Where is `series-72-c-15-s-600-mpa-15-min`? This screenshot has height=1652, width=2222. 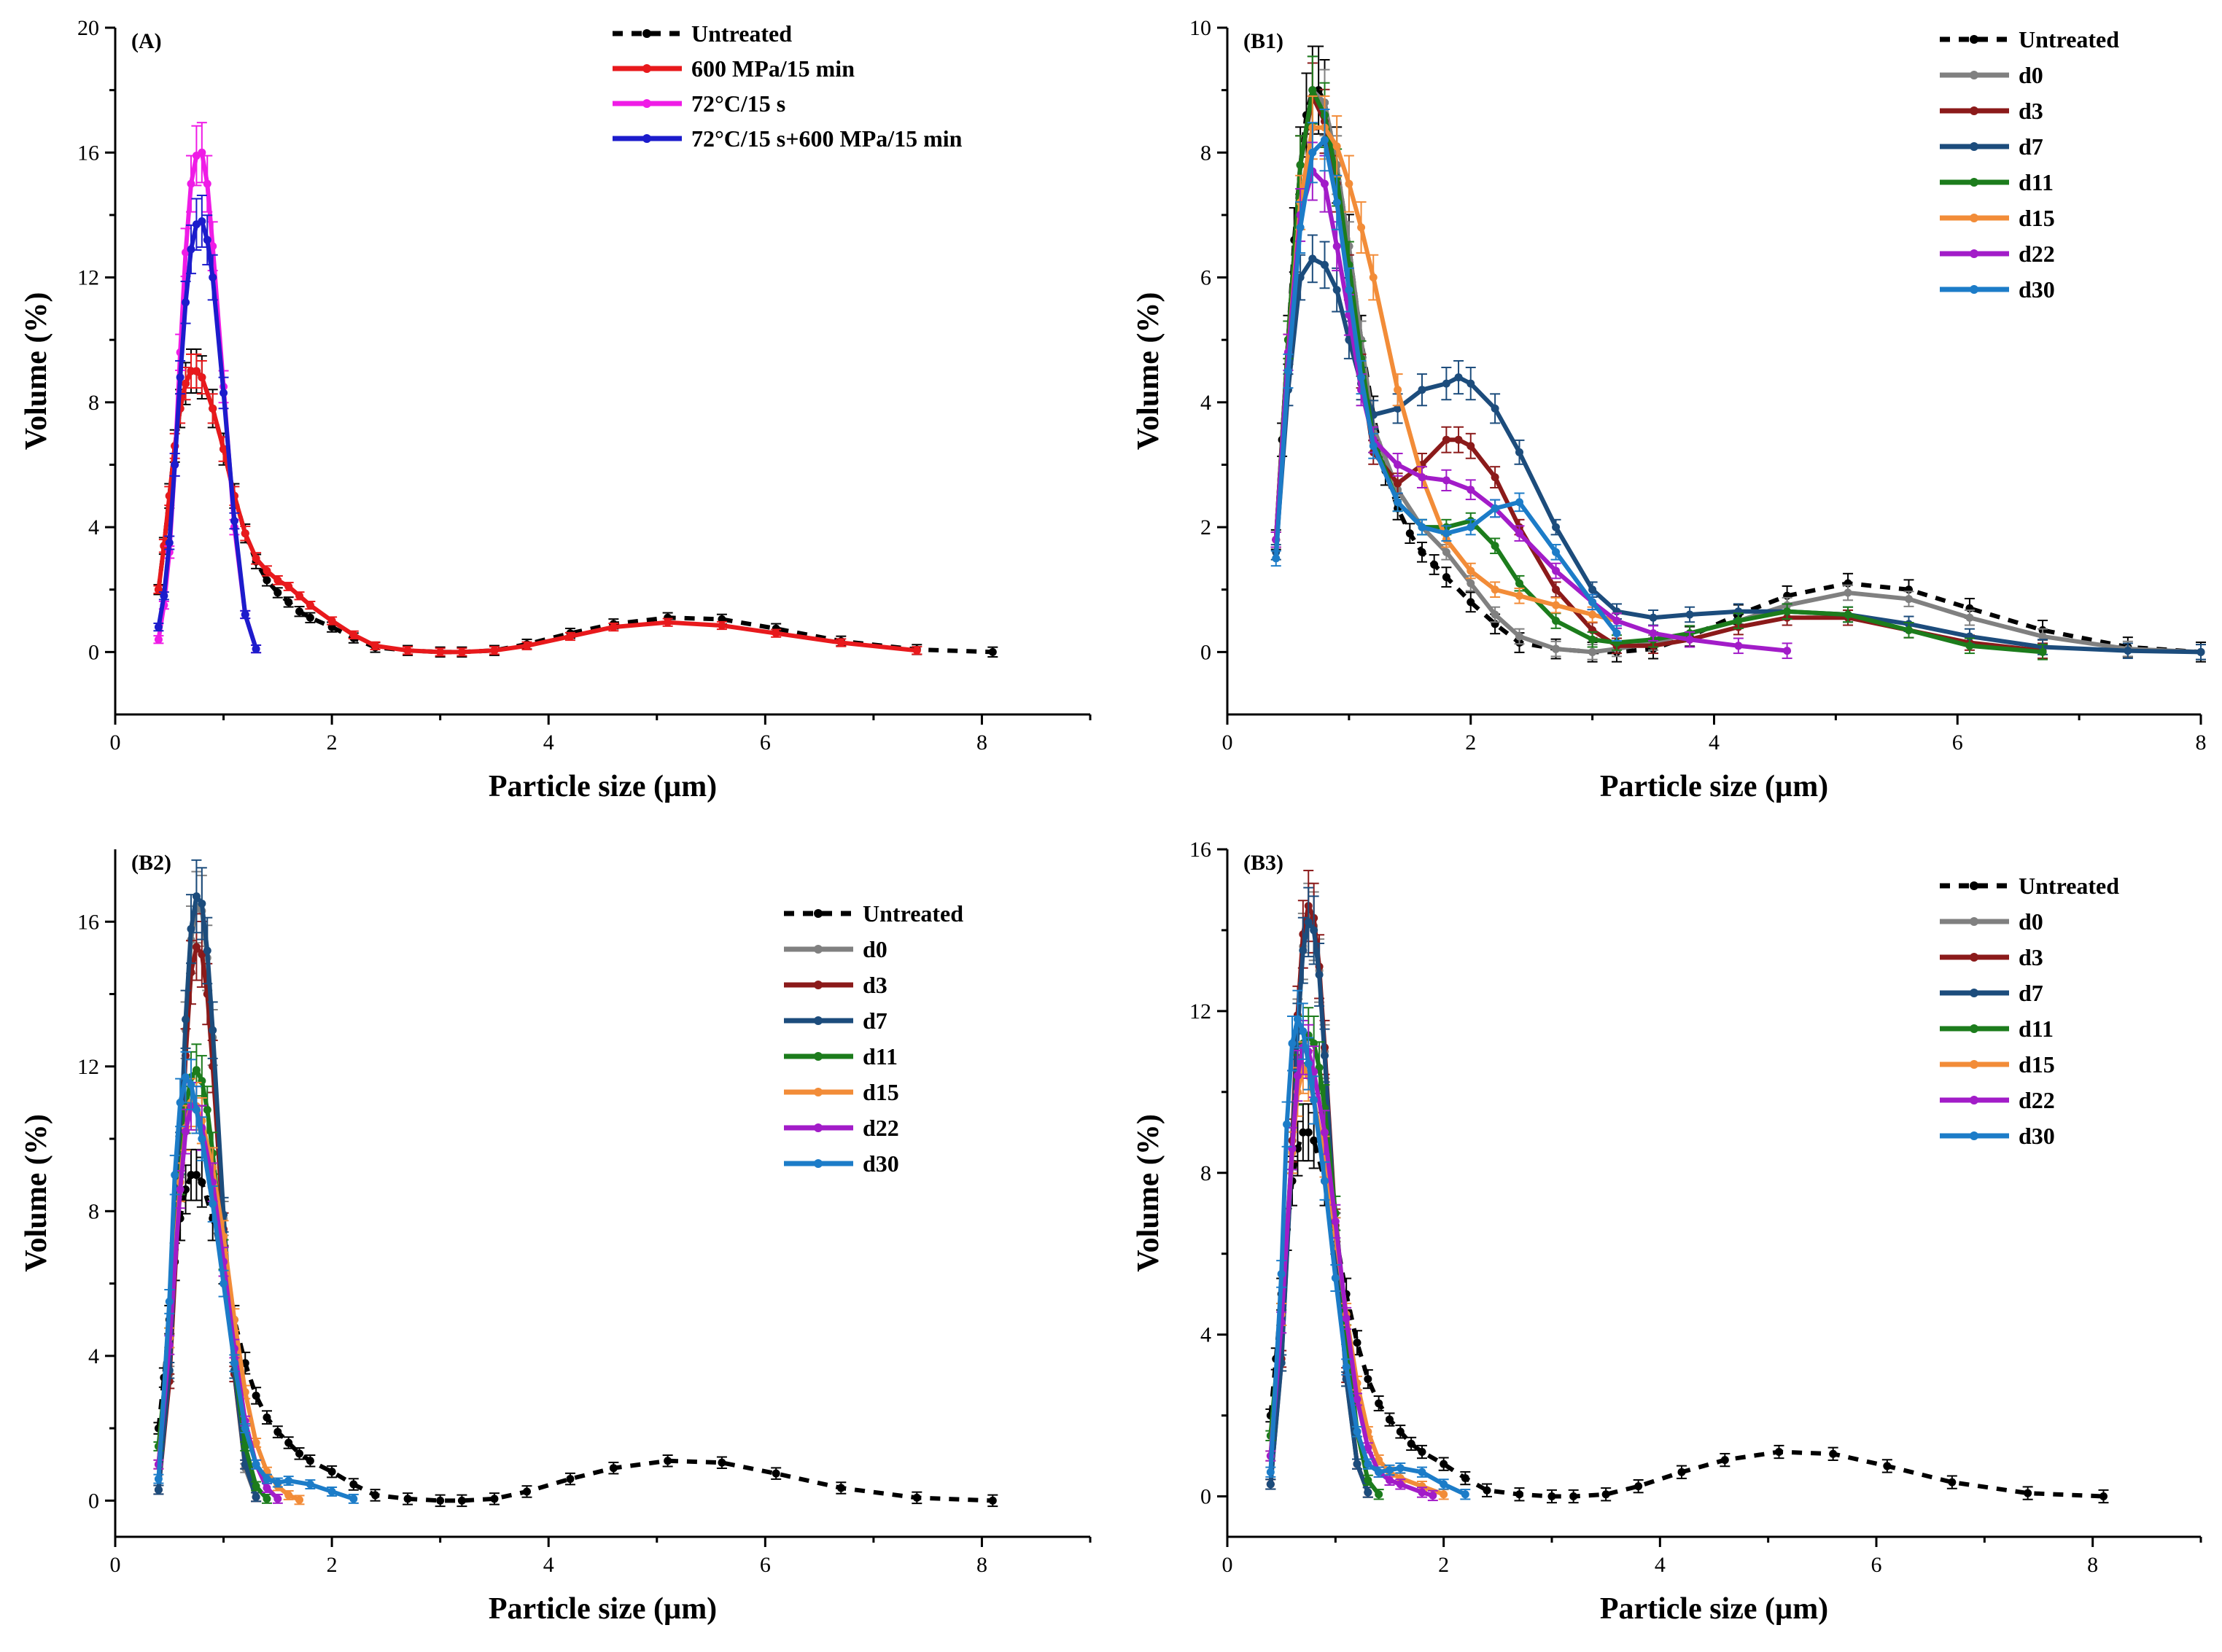 series-72-c-15-s-600-mpa-15-min is located at coordinates (208, 424).